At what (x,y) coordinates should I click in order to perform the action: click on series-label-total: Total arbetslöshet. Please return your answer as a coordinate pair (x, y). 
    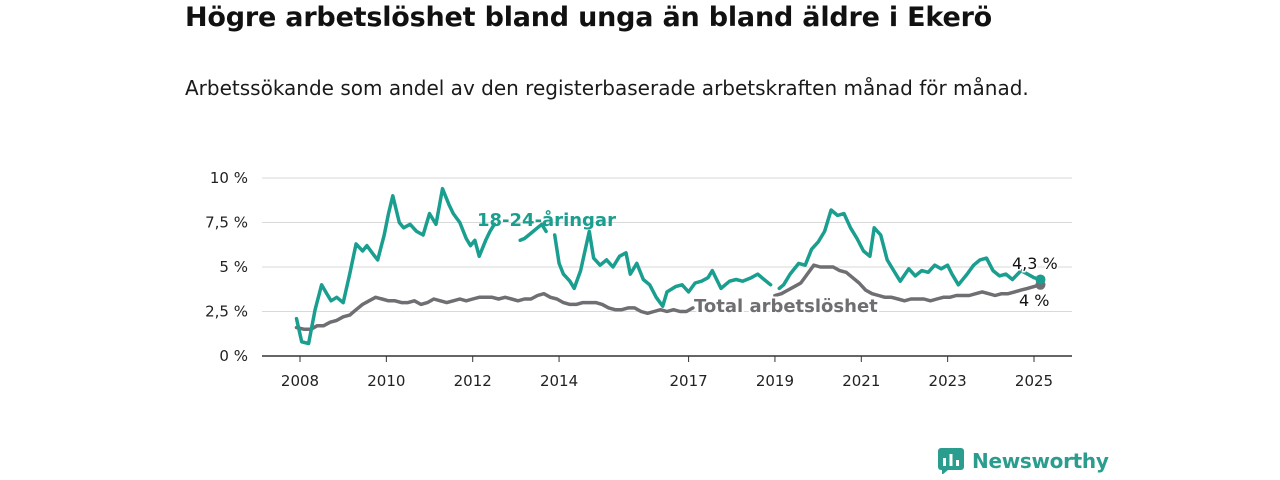
    Looking at the image, I should click on (786, 306).